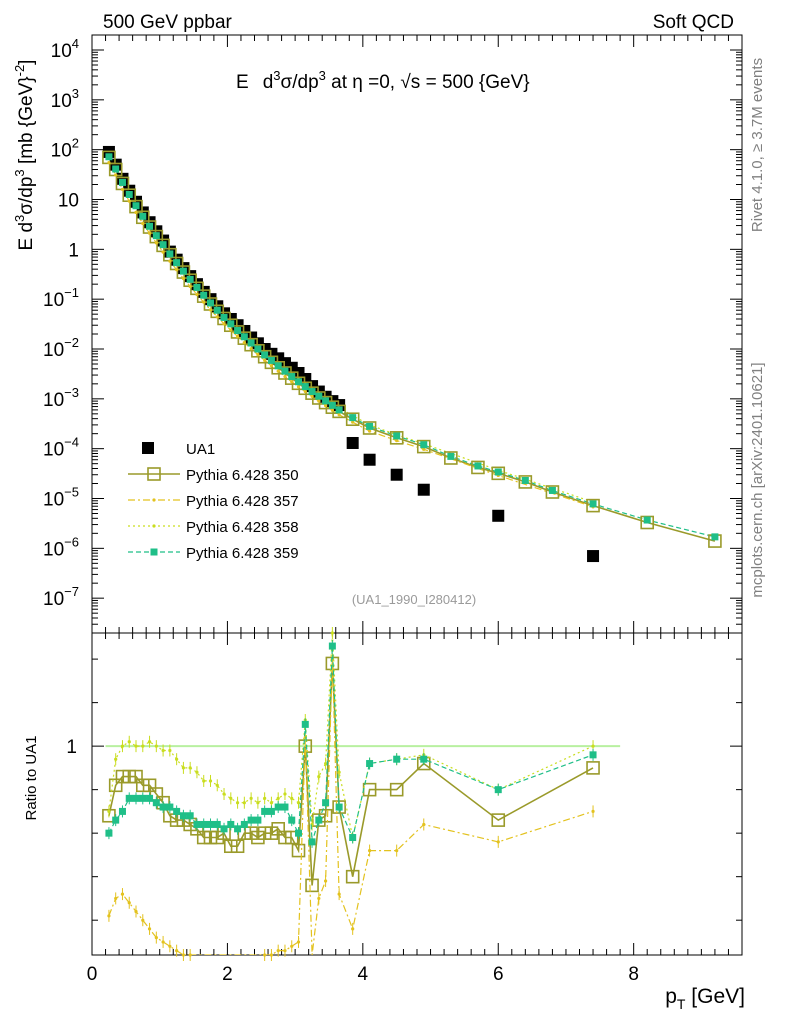 This screenshot has height=1024, width=786. What do you see at coordinates (227, 974) in the screenshot?
I see `x-tick-label: 2` at bounding box center [227, 974].